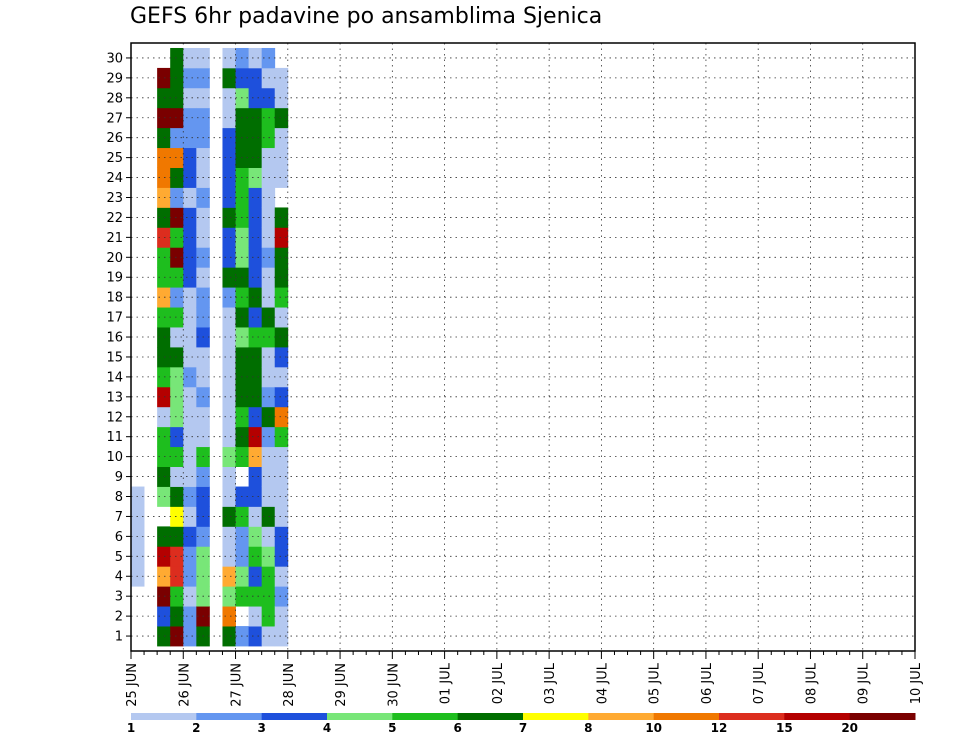  I want to click on y-tick-label: 2, so click(119, 617).